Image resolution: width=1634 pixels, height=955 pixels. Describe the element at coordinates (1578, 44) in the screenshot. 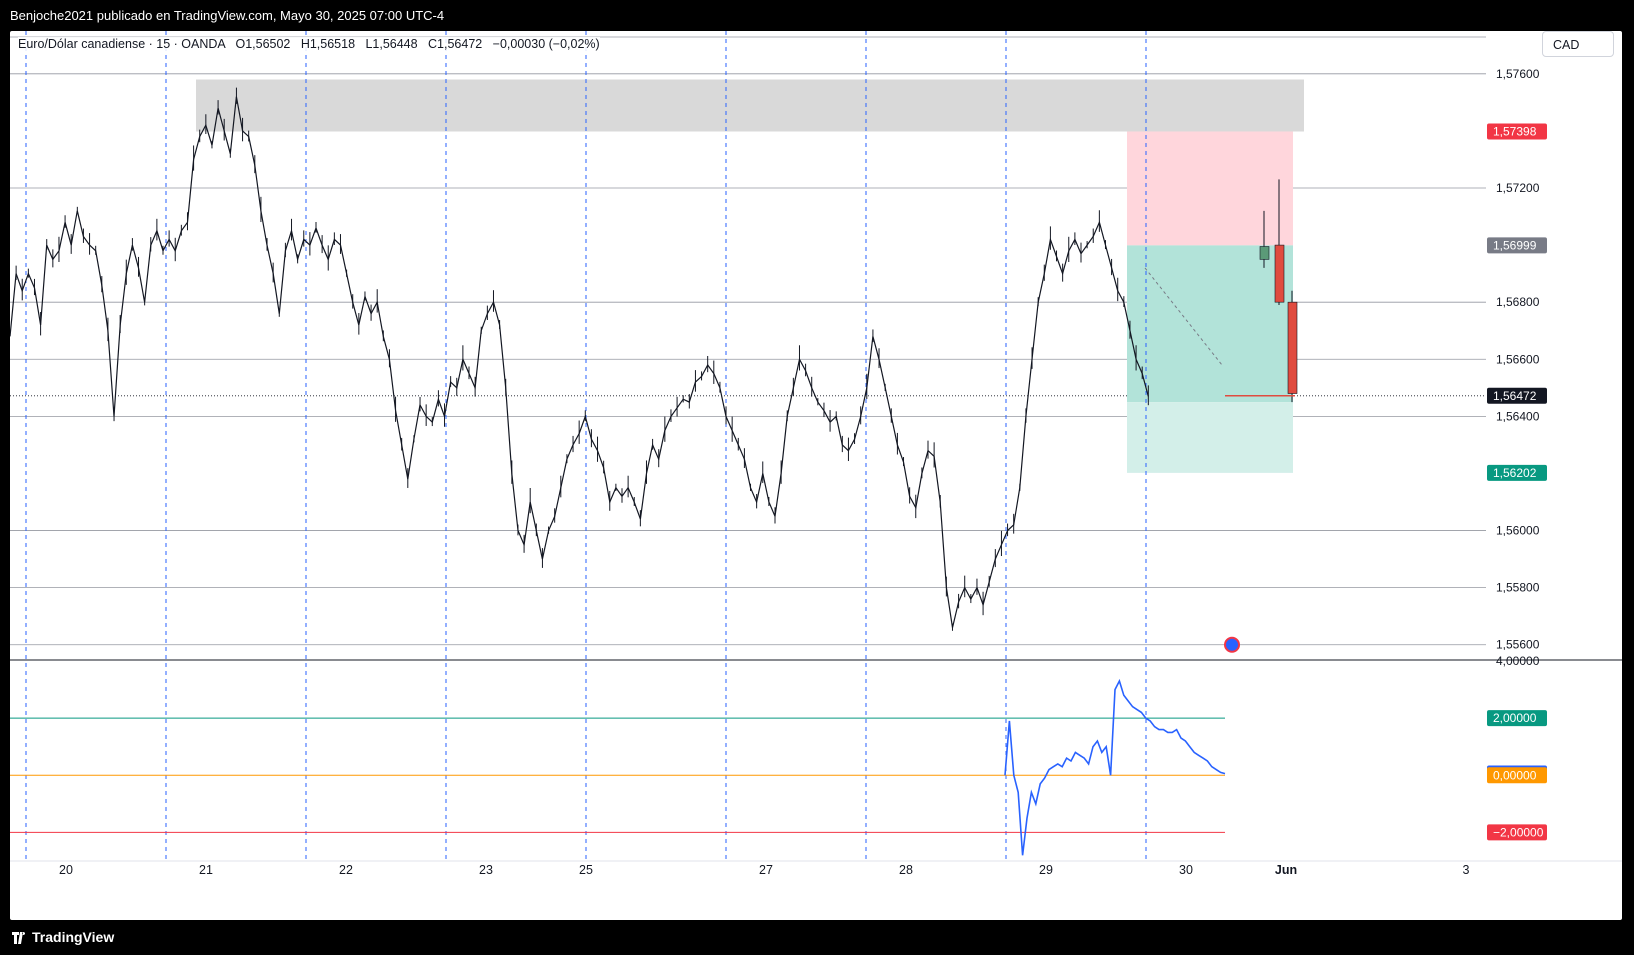

I see `currency-selector: CAD` at that location.